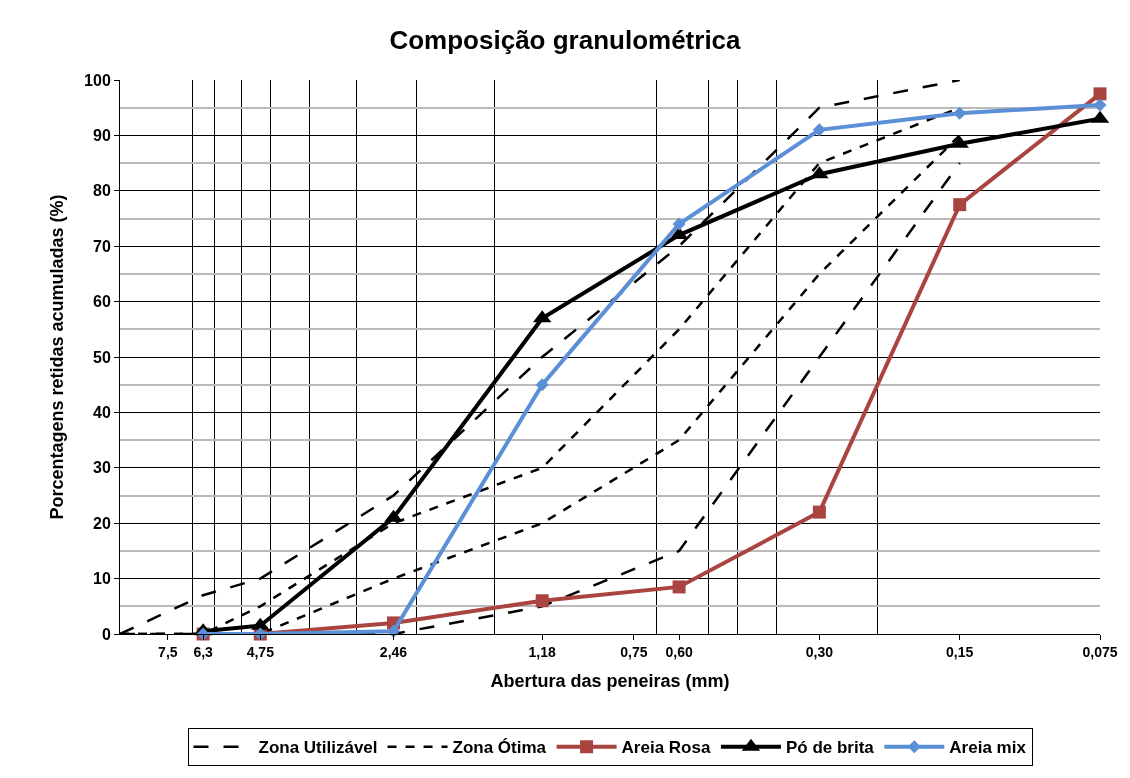 The height and width of the screenshot is (778, 1130). What do you see at coordinates (499, 748) in the screenshot?
I see `legend-label: Zona Ótima` at bounding box center [499, 748].